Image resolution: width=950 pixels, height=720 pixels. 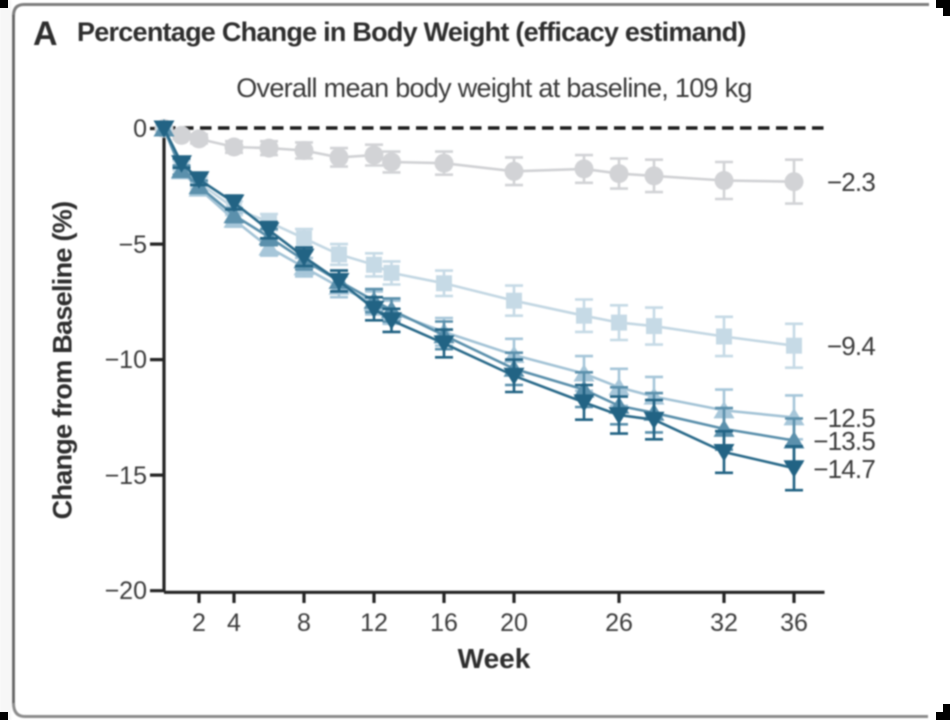 What do you see at coordinates (126, 360) in the screenshot?
I see `svg-text: −10` at bounding box center [126, 360].